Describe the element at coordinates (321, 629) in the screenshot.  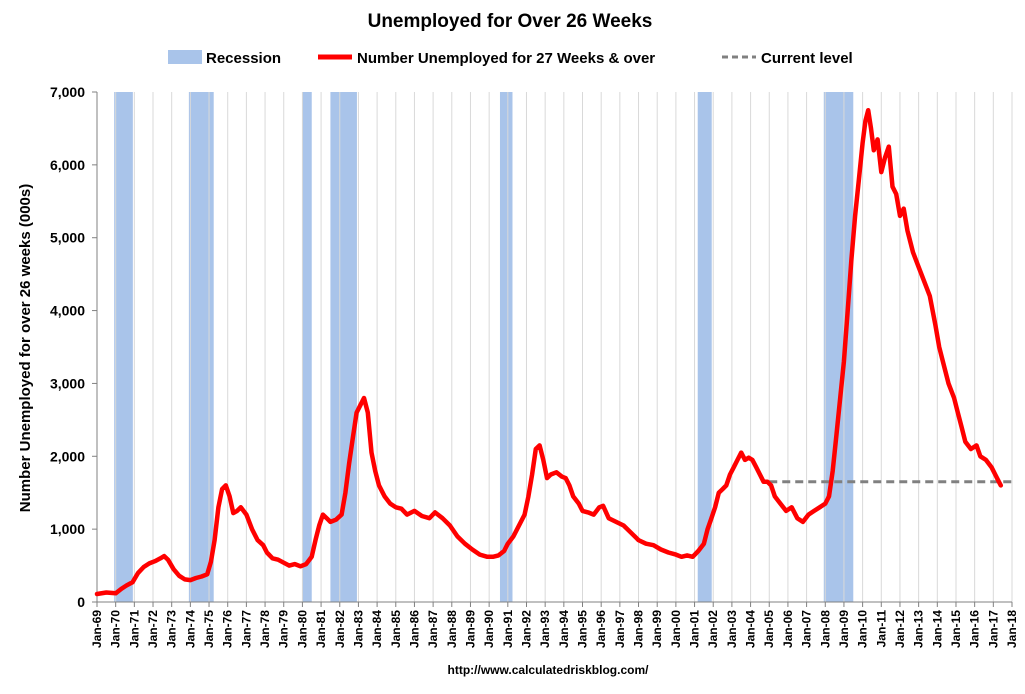
I see `x-tick-label-12: Jan-81` at that location.